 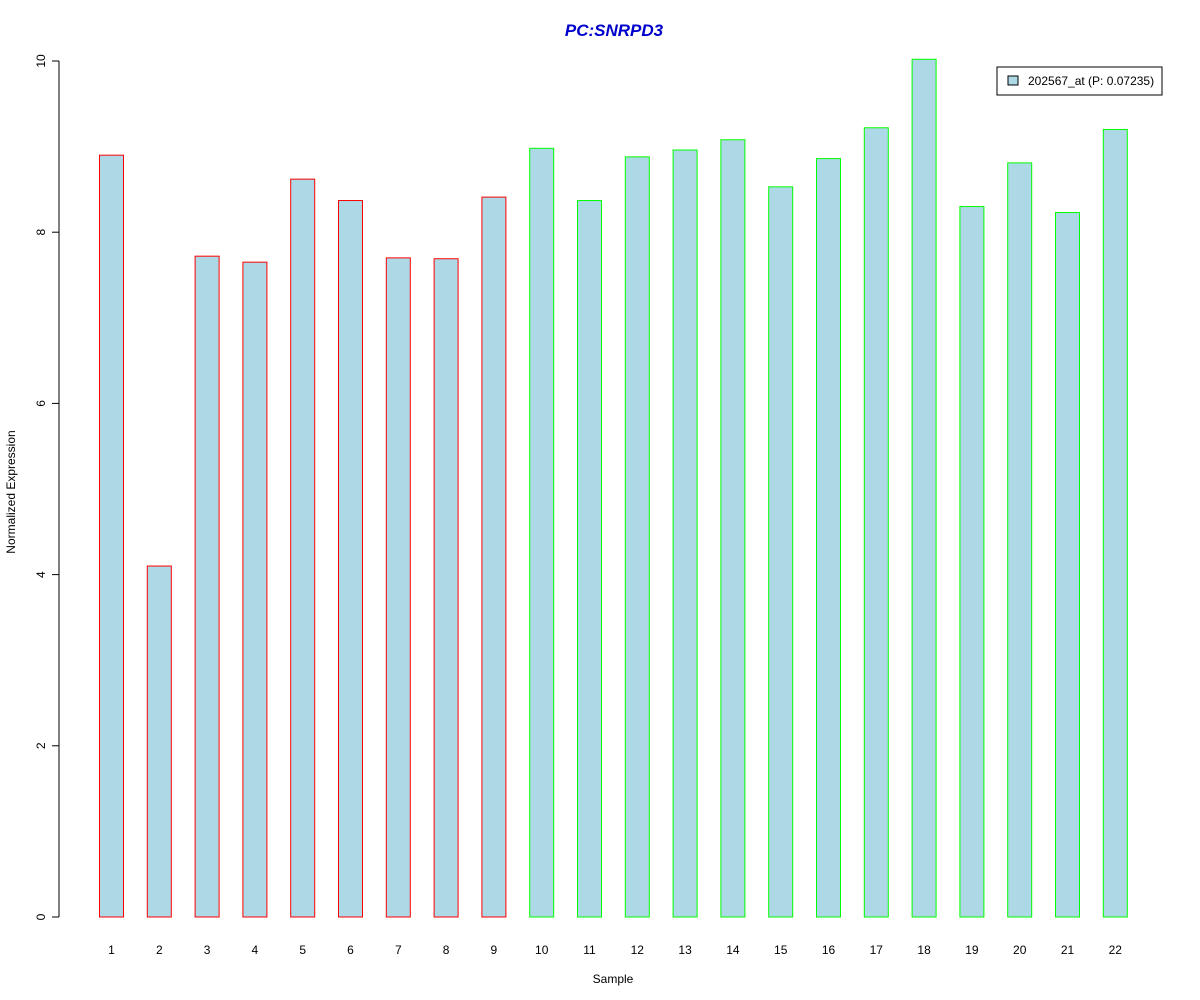 What do you see at coordinates (589, 950) in the screenshot?
I see `x-tick-label: 11` at bounding box center [589, 950].